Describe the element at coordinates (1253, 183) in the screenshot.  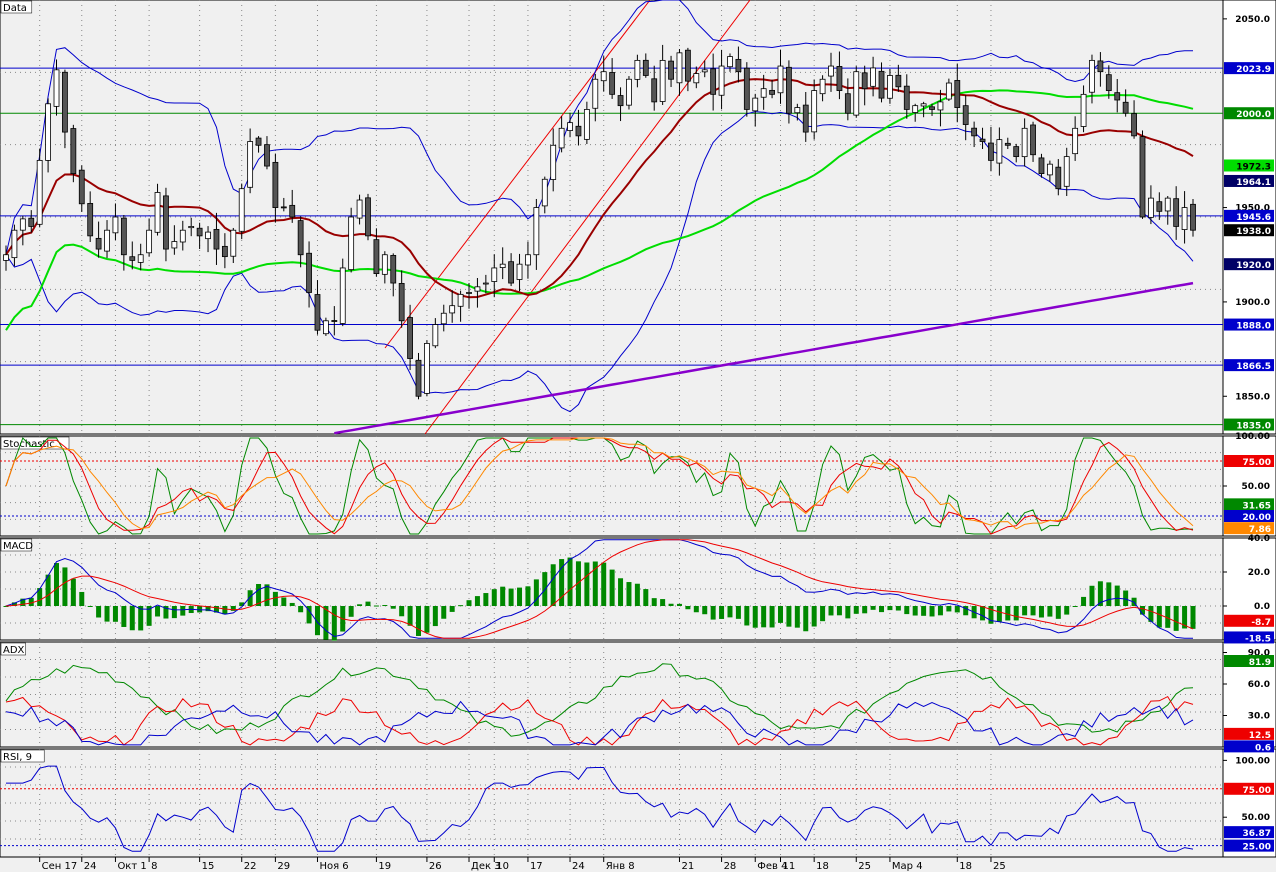
I see `value-tag-label: 1964.1` at that location.